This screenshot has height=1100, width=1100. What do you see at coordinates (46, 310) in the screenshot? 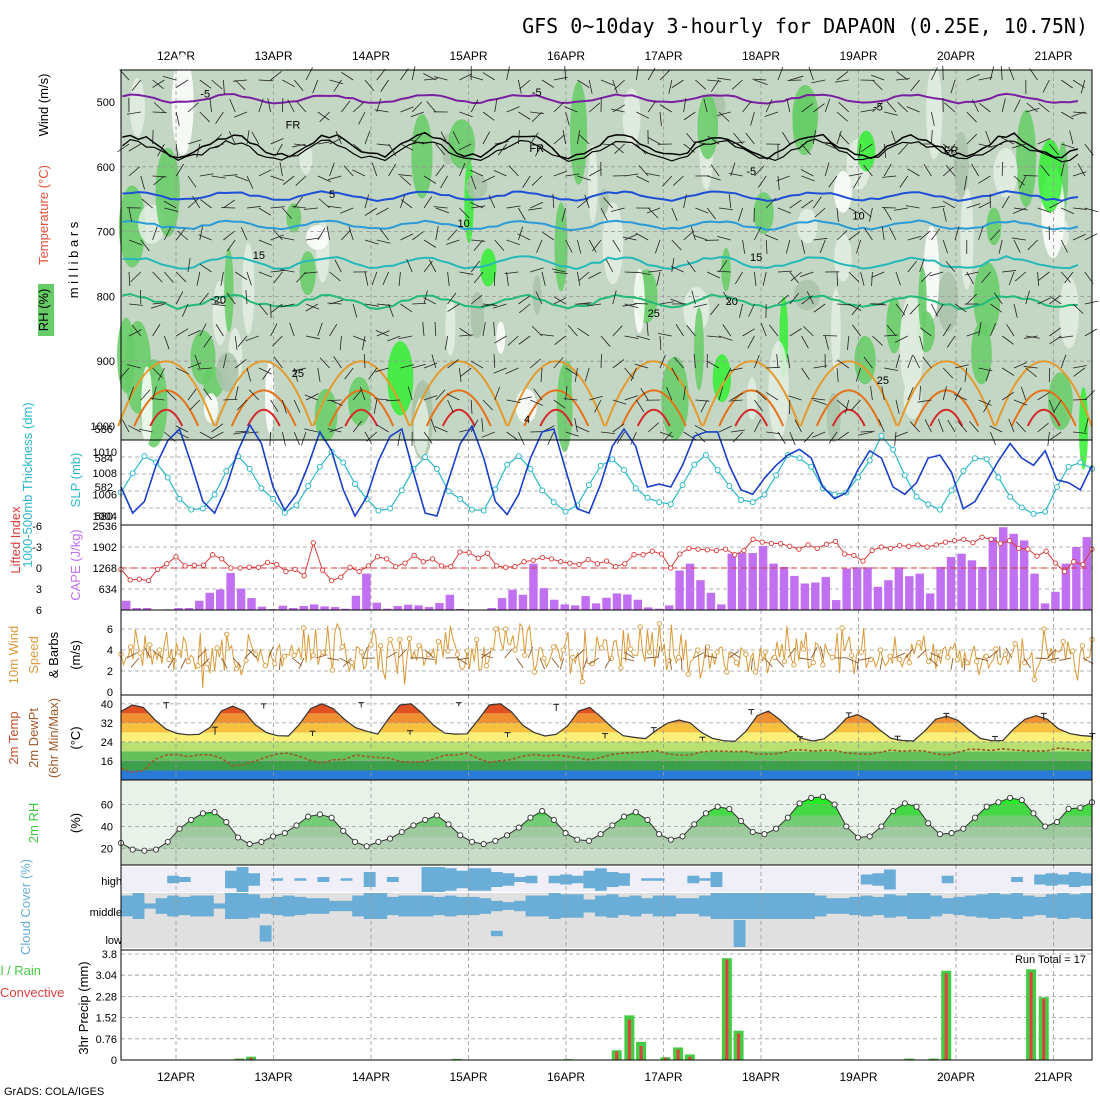
I see `rh-legend-swatch` at bounding box center [46, 310].